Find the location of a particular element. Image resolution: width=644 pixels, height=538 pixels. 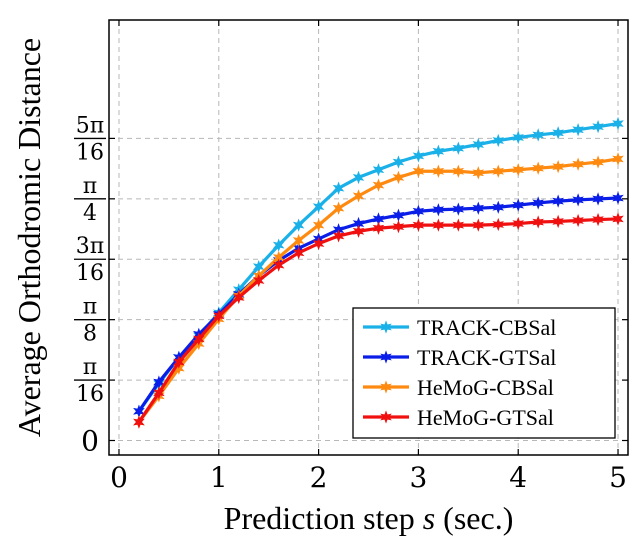

x-tick-label: 2 is located at coordinates (319, 477).